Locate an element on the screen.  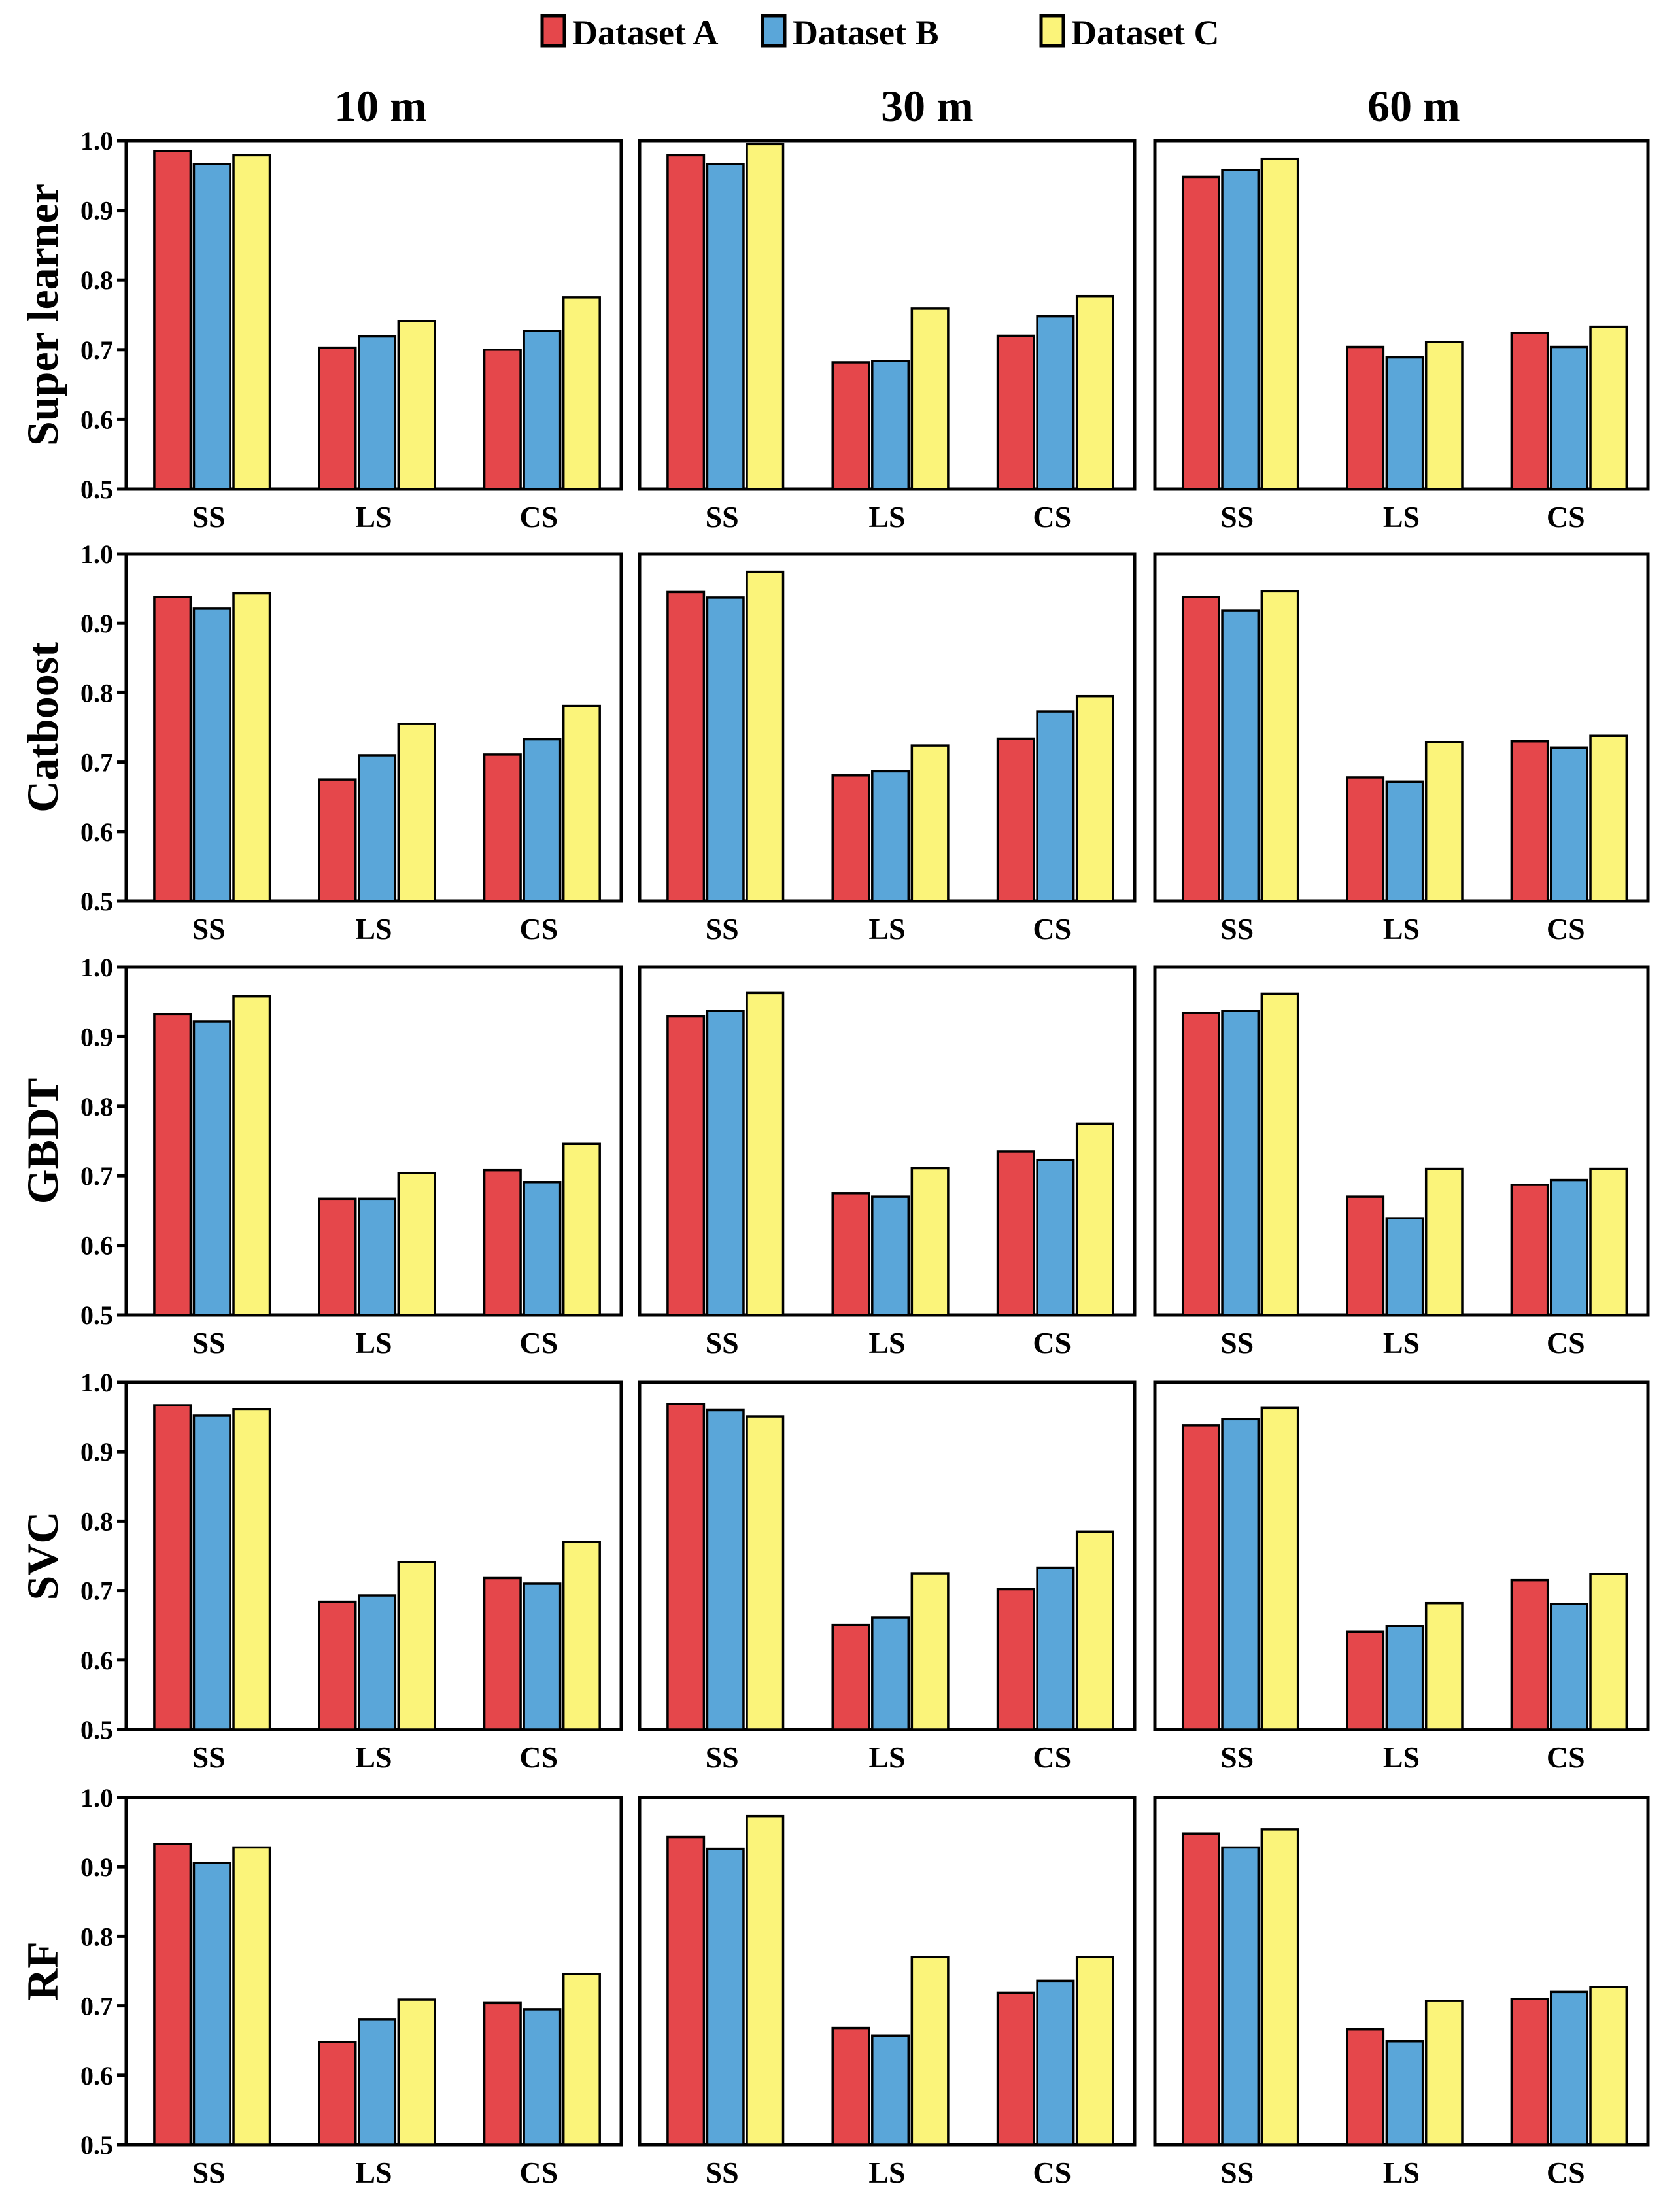
row-title-gbdt: GBDT is located at coordinates (42, 1141).